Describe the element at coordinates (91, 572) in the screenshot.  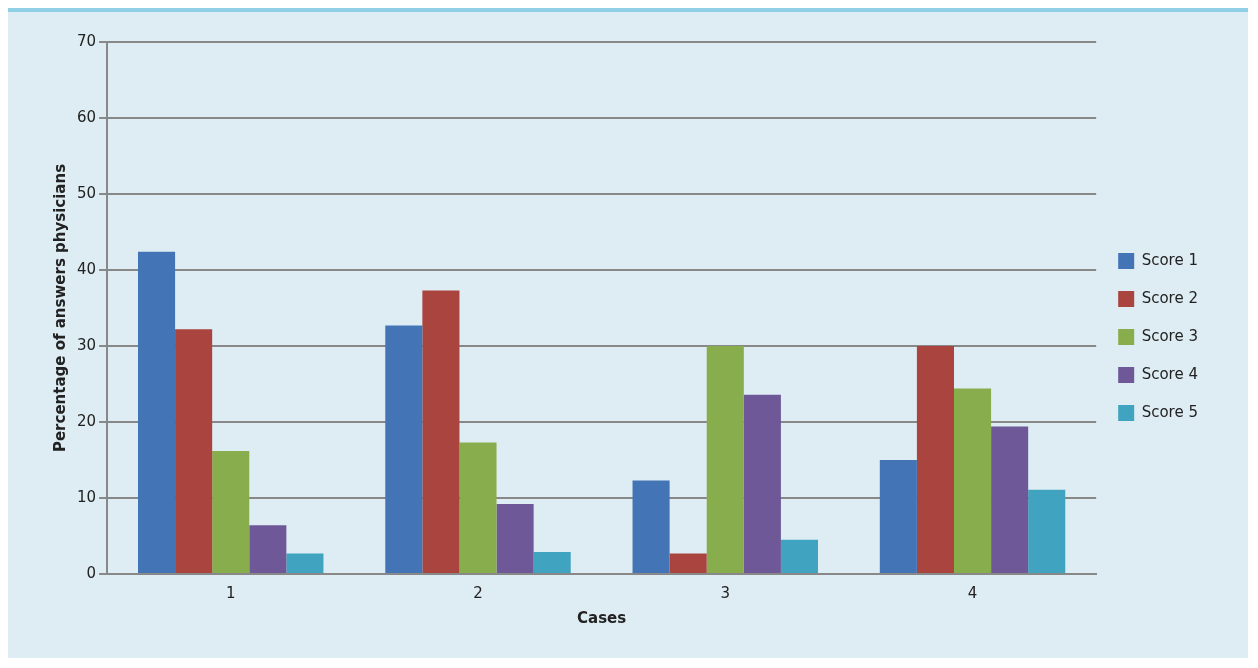
I see `y-tick-label: 0` at that location.